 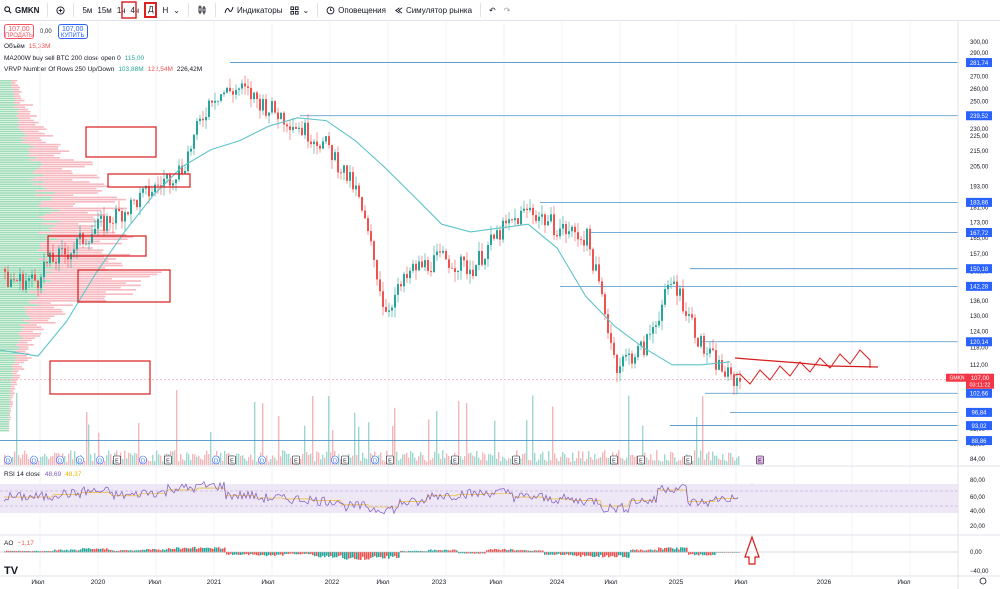 What do you see at coordinates (295, 10) in the screenshot?
I see `grid-icon` at bounding box center [295, 10].